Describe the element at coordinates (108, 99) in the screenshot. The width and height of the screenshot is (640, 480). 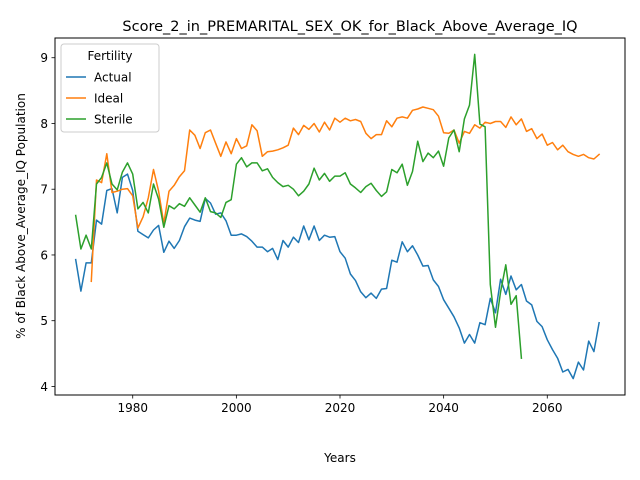
I see `legend-label-ideal: Ideal` at that location.